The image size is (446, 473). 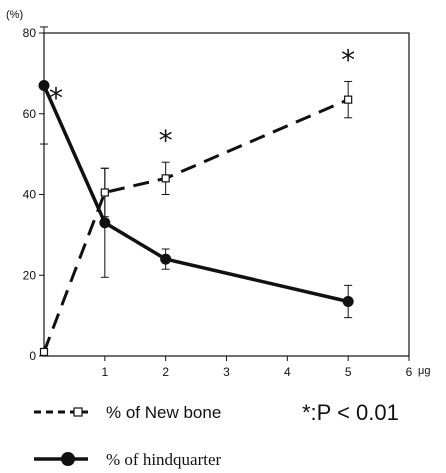 What do you see at coordinates (348, 372) in the screenshot?
I see `x-tick-label-5: 5` at bounding box center [348, 372].